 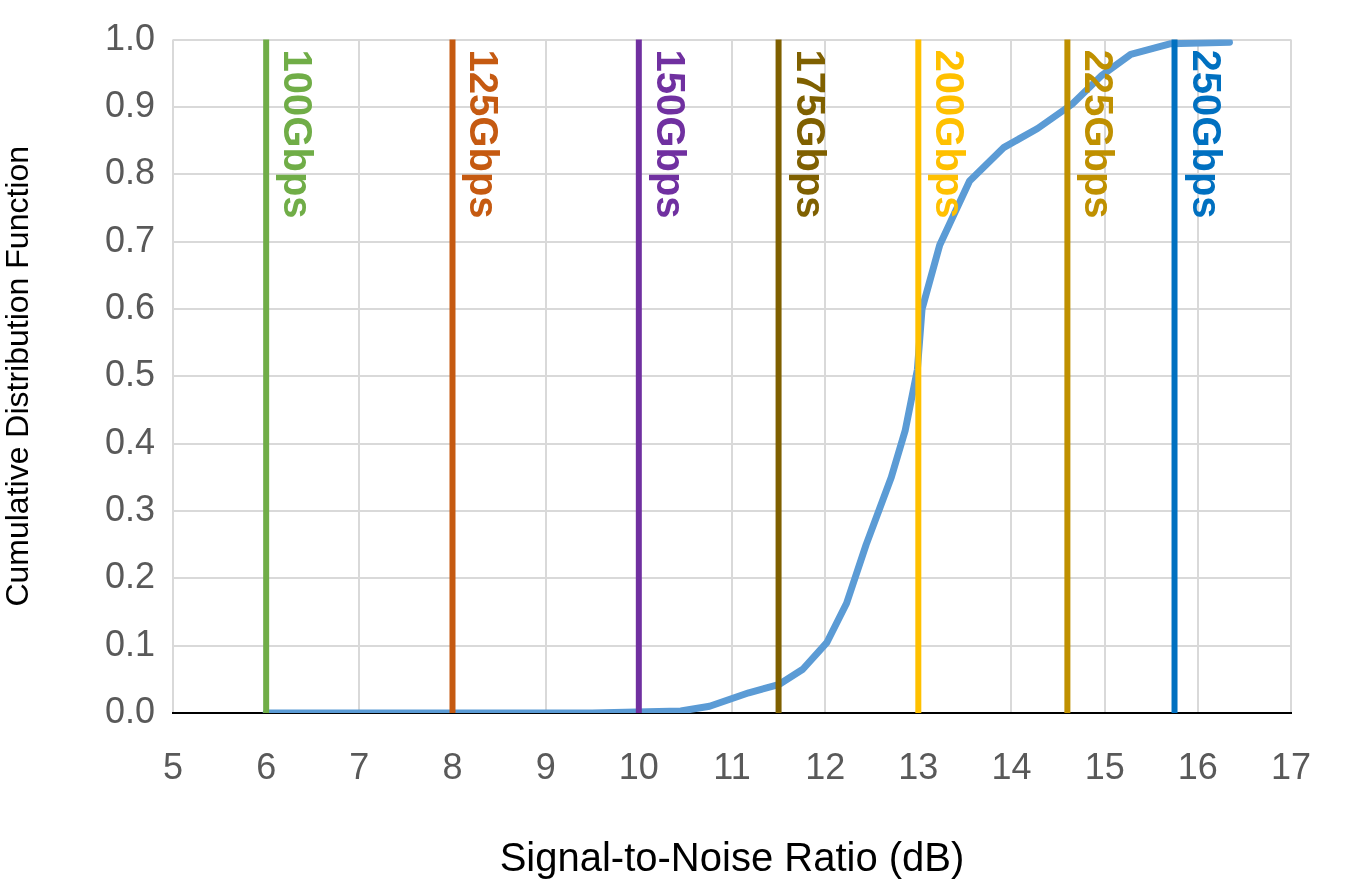 I want to click on y-tick-label: 0.4, so click(x=129, y=441).